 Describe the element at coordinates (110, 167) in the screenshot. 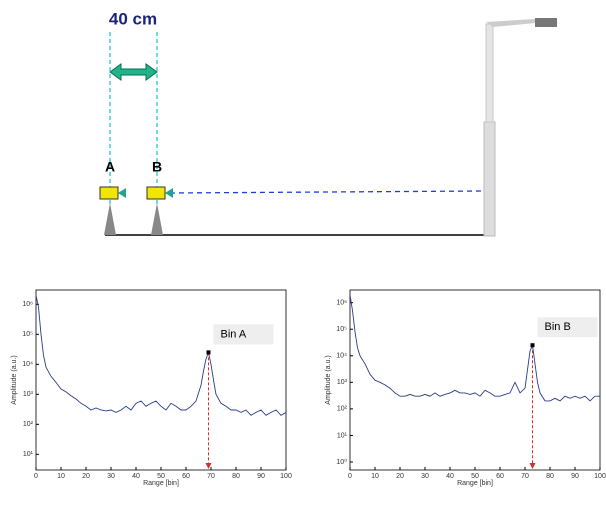

I see `sensor-a-label: A` at that location.